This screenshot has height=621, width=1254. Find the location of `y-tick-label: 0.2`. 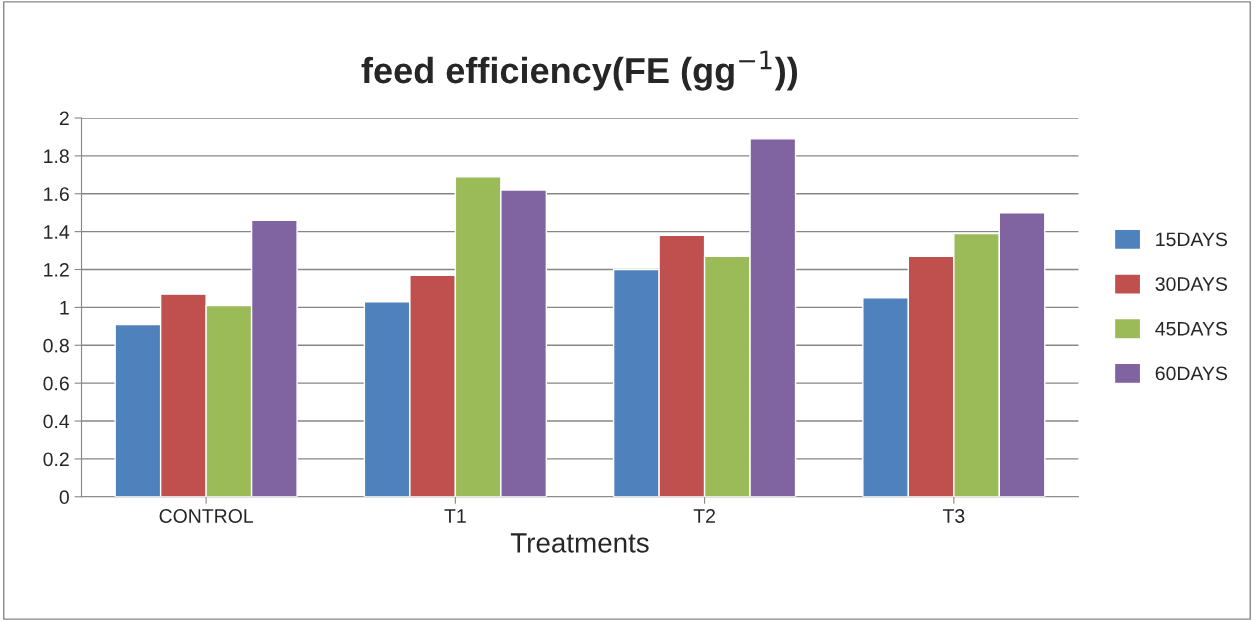

y-tick-label: 0.2 is located at coordinates (56, 459).